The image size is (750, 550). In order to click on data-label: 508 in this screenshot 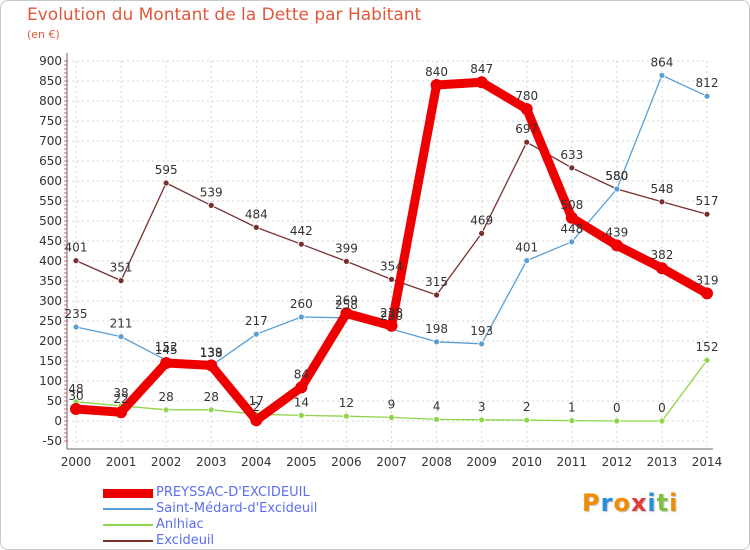, I will do `click(571, 205)`.